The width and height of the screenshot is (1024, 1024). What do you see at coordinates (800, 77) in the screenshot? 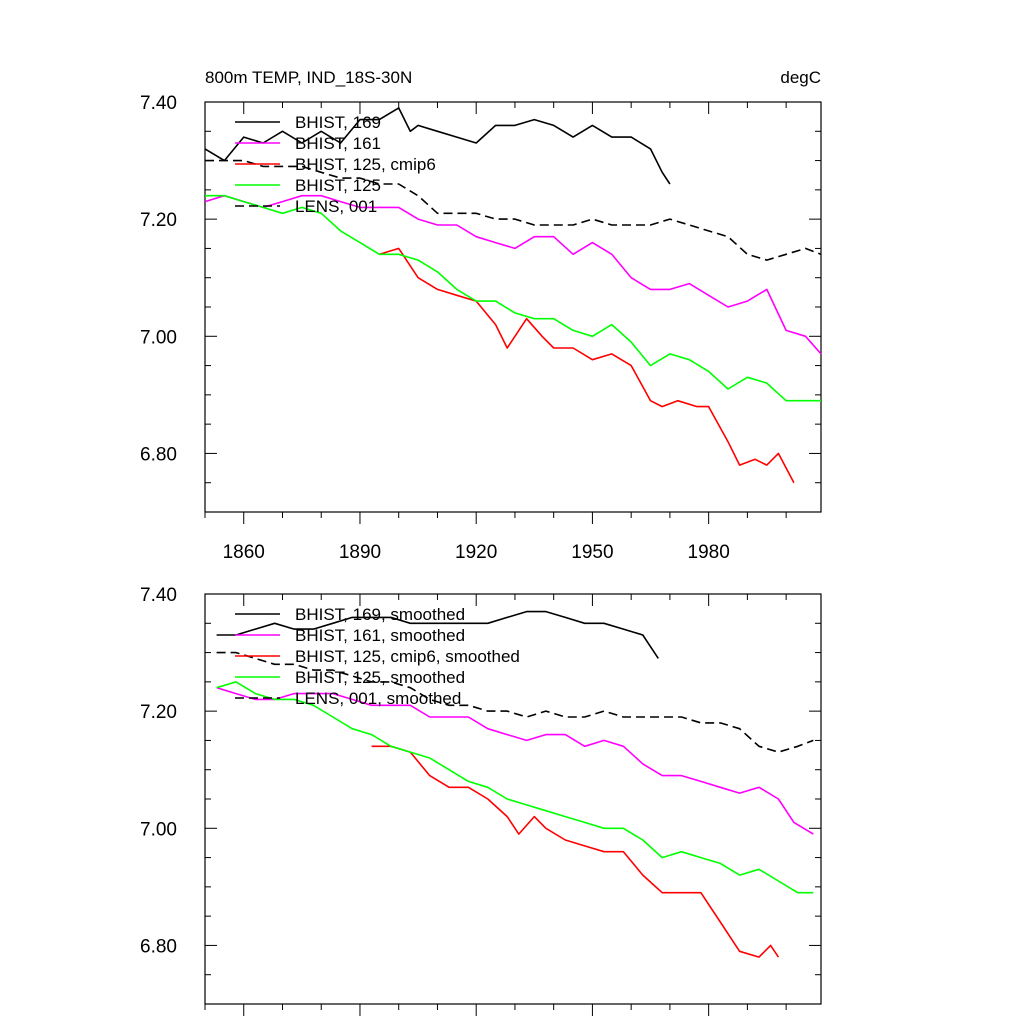
I see `units-label: degC` at bounding box center [800, 77].